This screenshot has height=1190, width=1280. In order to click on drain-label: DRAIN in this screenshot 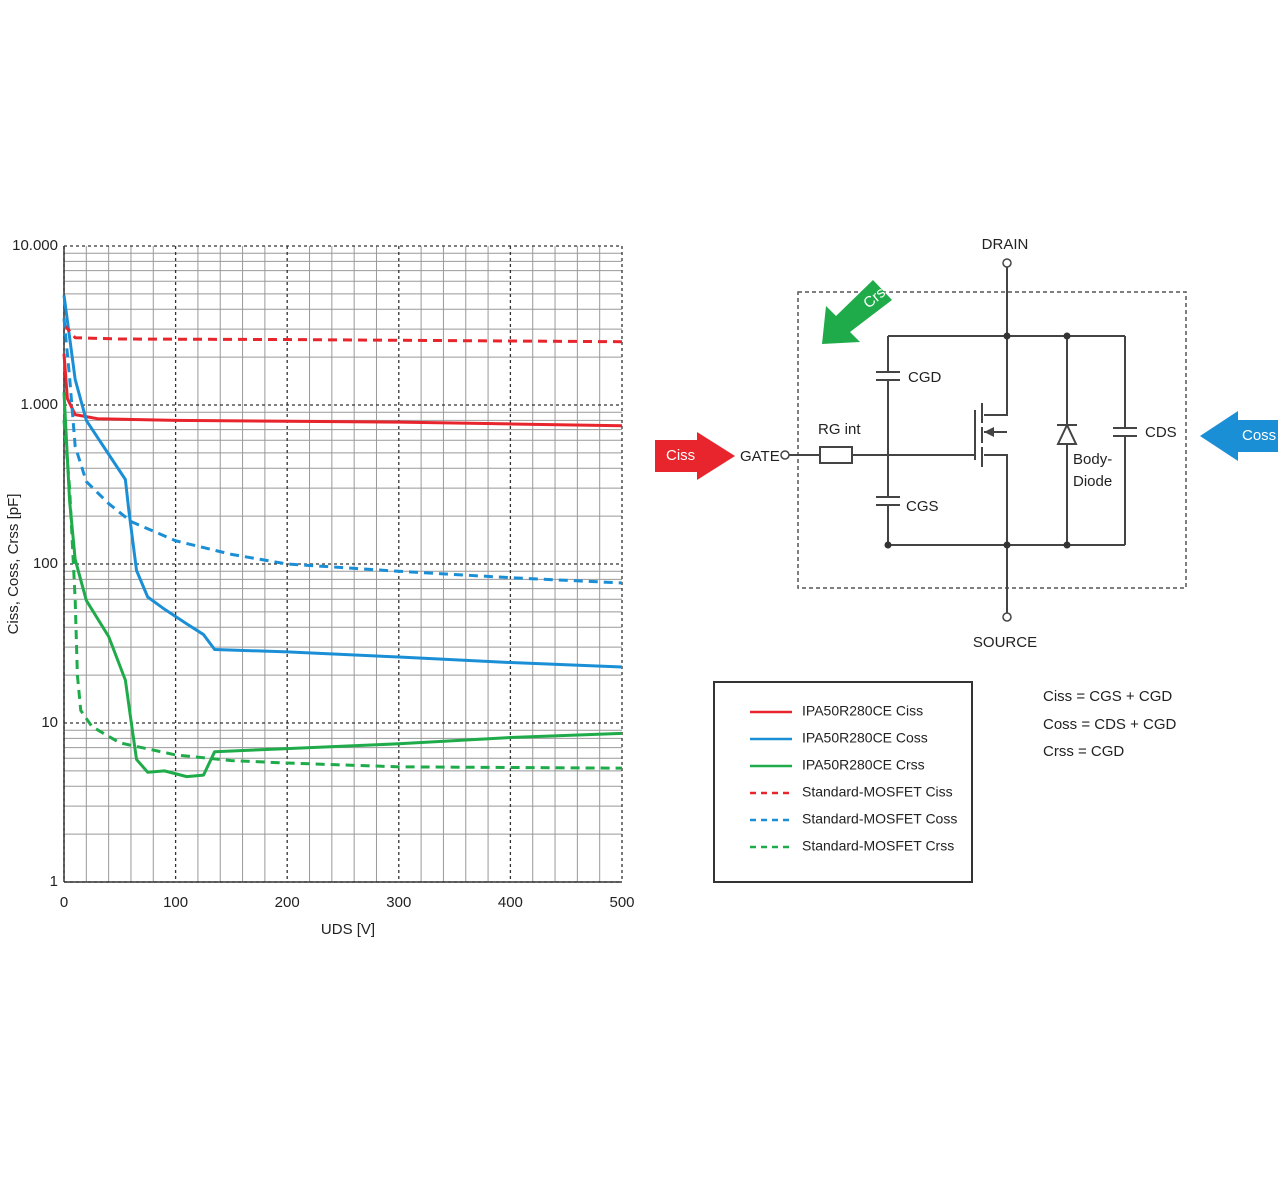, I will do `click(1005, 244)`.